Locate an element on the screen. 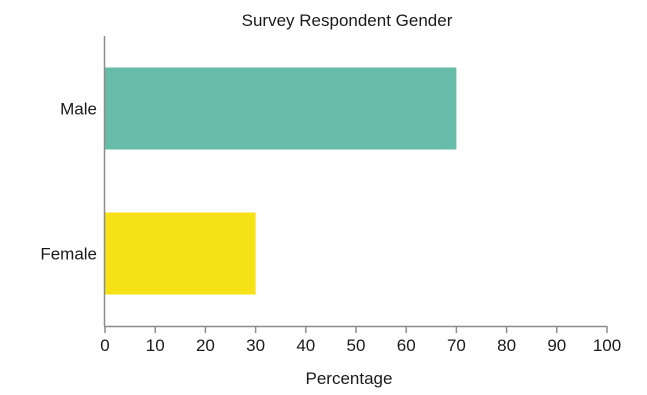 Image resolution: width=647 pixels, height=395 pixels. x-axis-title: Percentage is located at coordinates (349, 378).